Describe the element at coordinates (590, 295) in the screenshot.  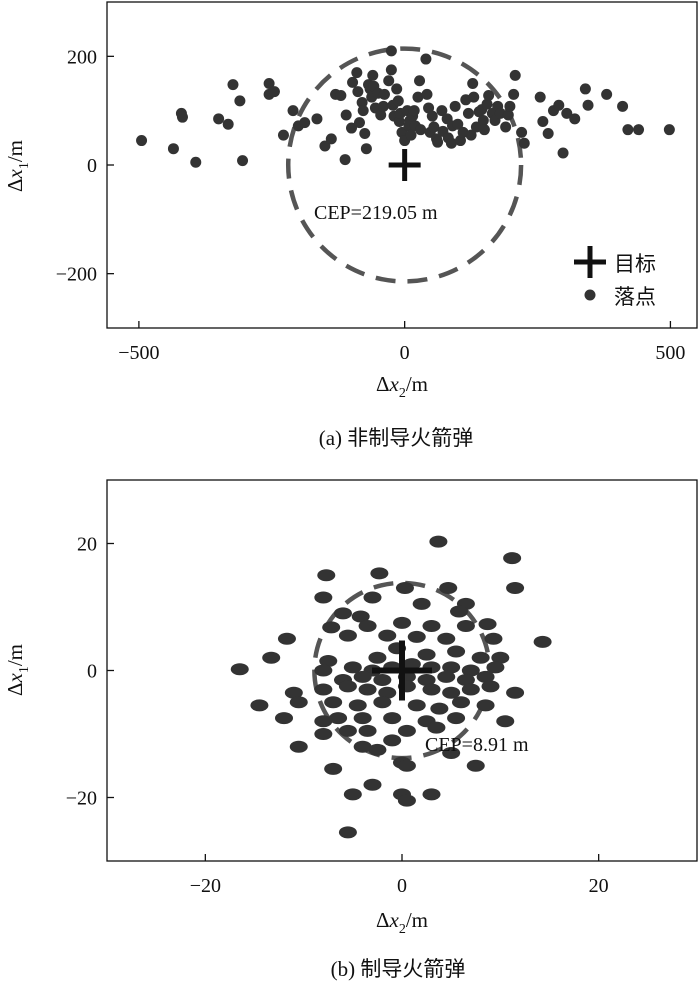
I see `legend-point-icon` at that location.